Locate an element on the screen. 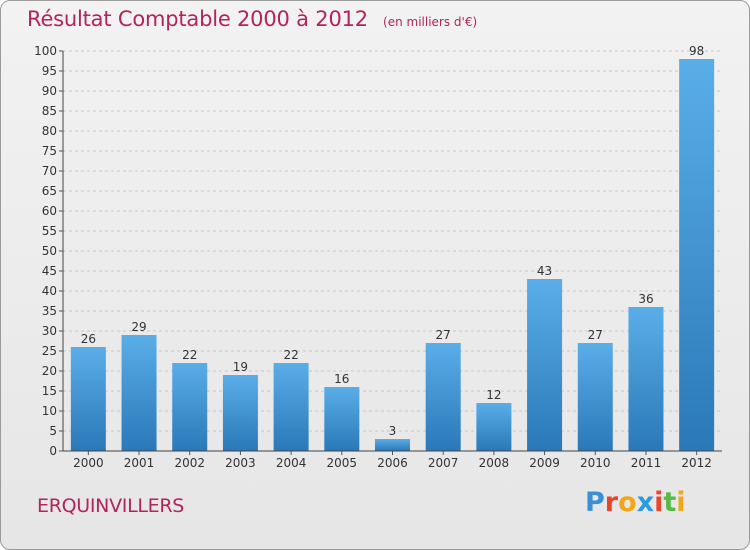  y-tick-label: 35 is located at coordinates (49, 311).